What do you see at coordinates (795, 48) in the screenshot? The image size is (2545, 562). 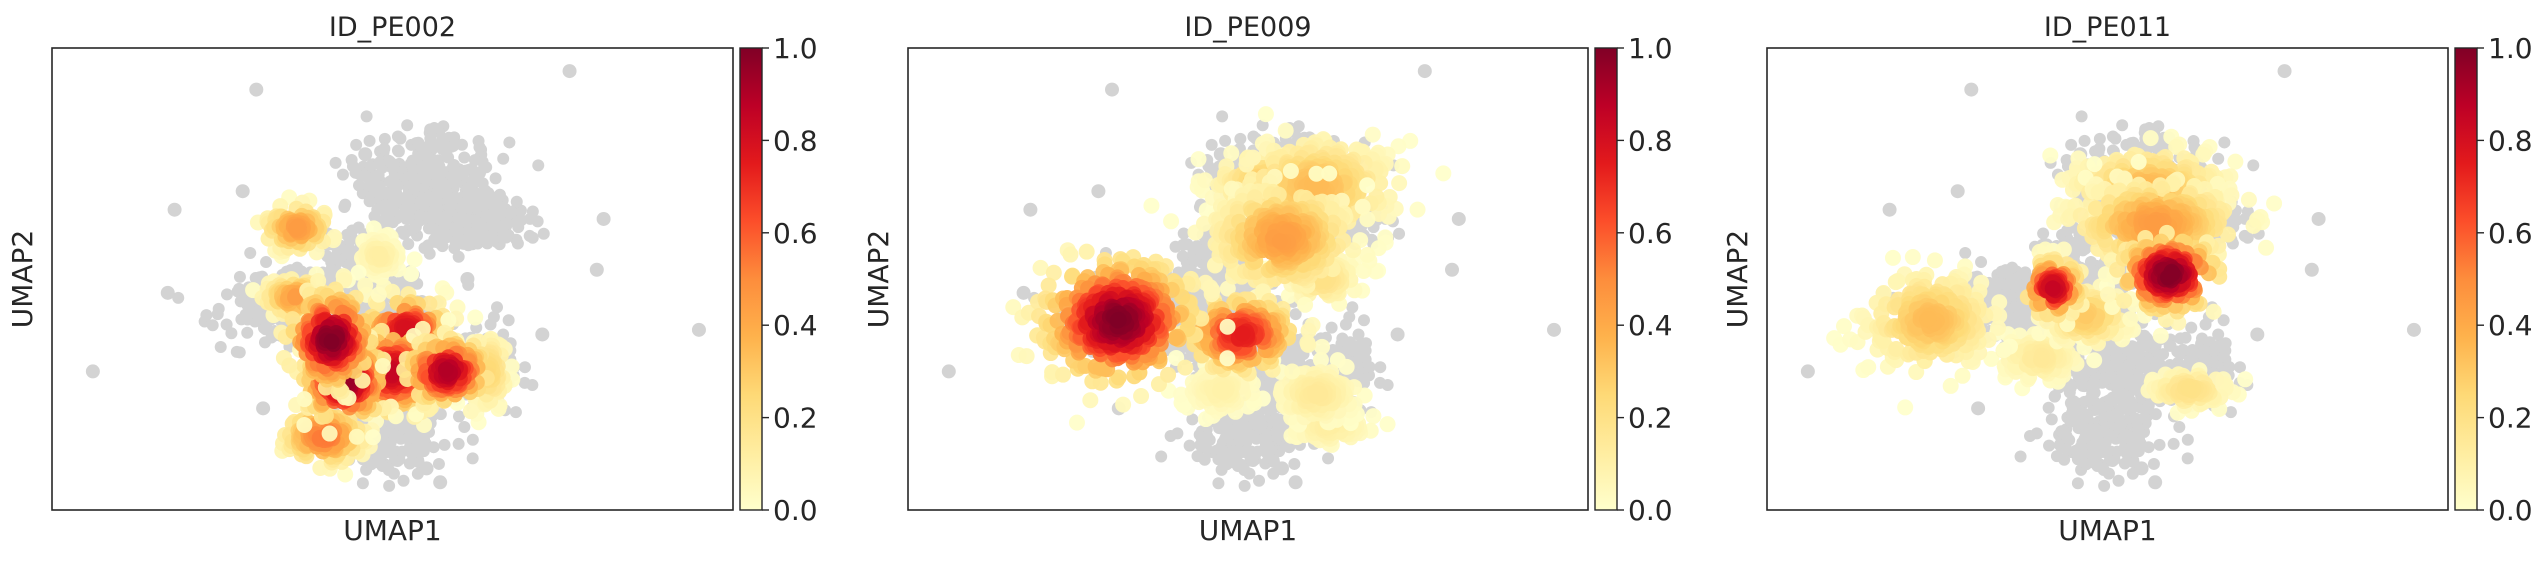 I see `colorbar-tick-label: 1.0` at bounding box center [795, 48].